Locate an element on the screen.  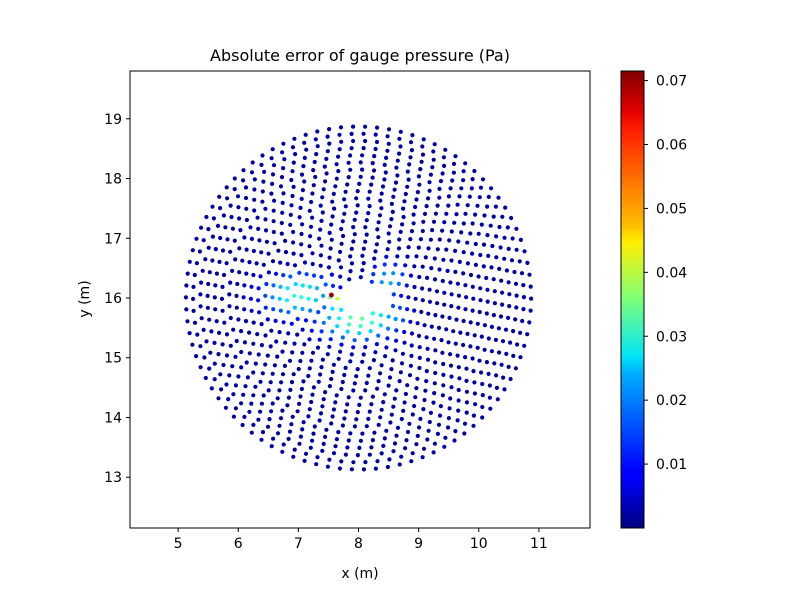
colorbar-tick-label: 0.01 is located at coordinates (671, 465).